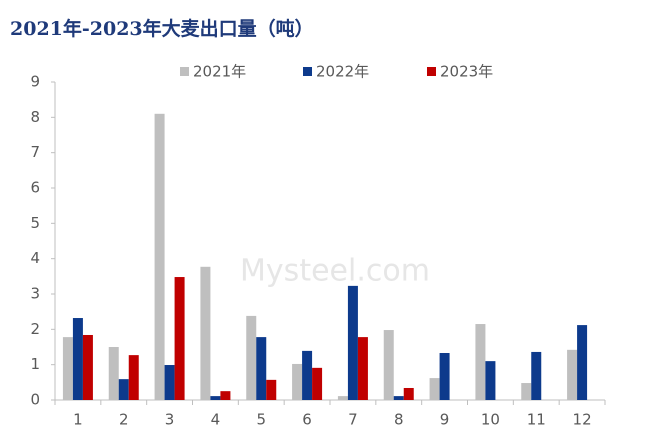 The width and height of the screenshot is (672, 435). What do you see at coordinates (35, 82) in the screenshot?
I see `y-tick-label: 9` at bounding box center [35, 82].